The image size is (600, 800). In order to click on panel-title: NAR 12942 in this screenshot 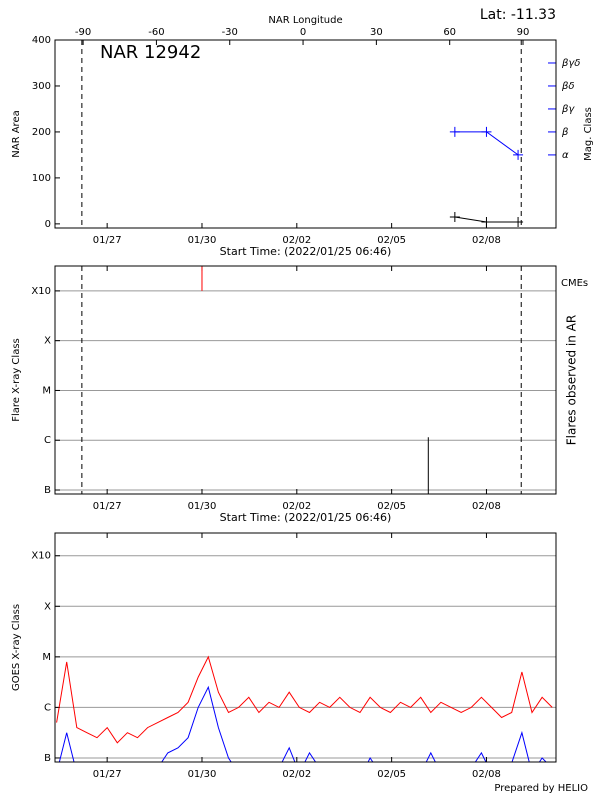, I will do `click(150, 52)`.